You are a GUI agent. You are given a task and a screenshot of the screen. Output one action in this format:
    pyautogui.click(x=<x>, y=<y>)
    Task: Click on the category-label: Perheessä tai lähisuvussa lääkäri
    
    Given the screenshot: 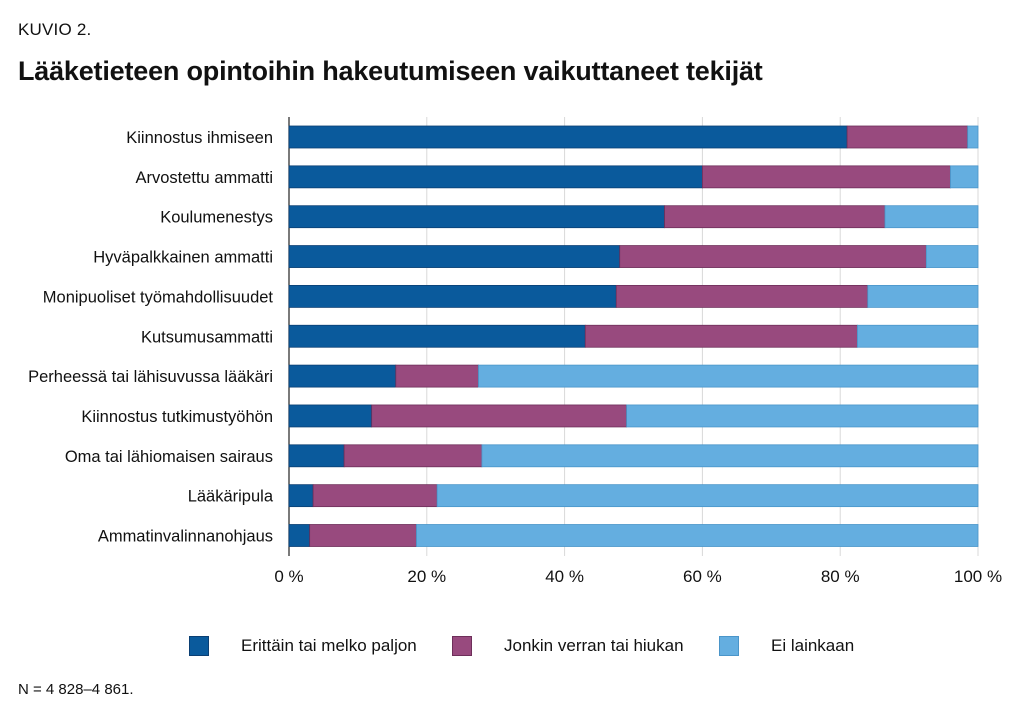 What is the action you would take?
    pyautogui.click(x=150, y=377)
    